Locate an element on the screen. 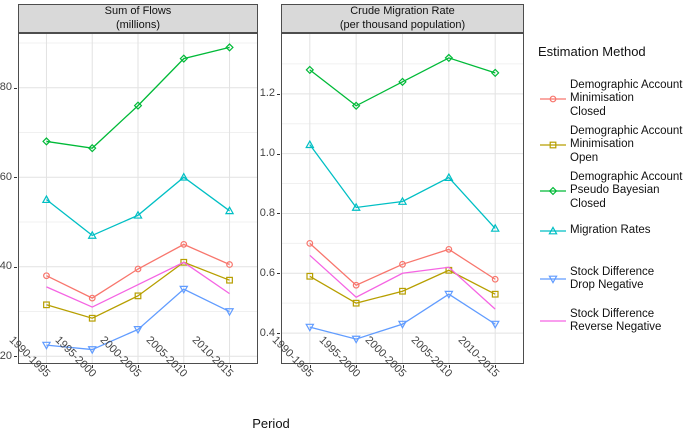 Image resolution: width=685 pixels, height=434 pixels. legend-key-triangle-up-icon is located at coordinates (553, 230).